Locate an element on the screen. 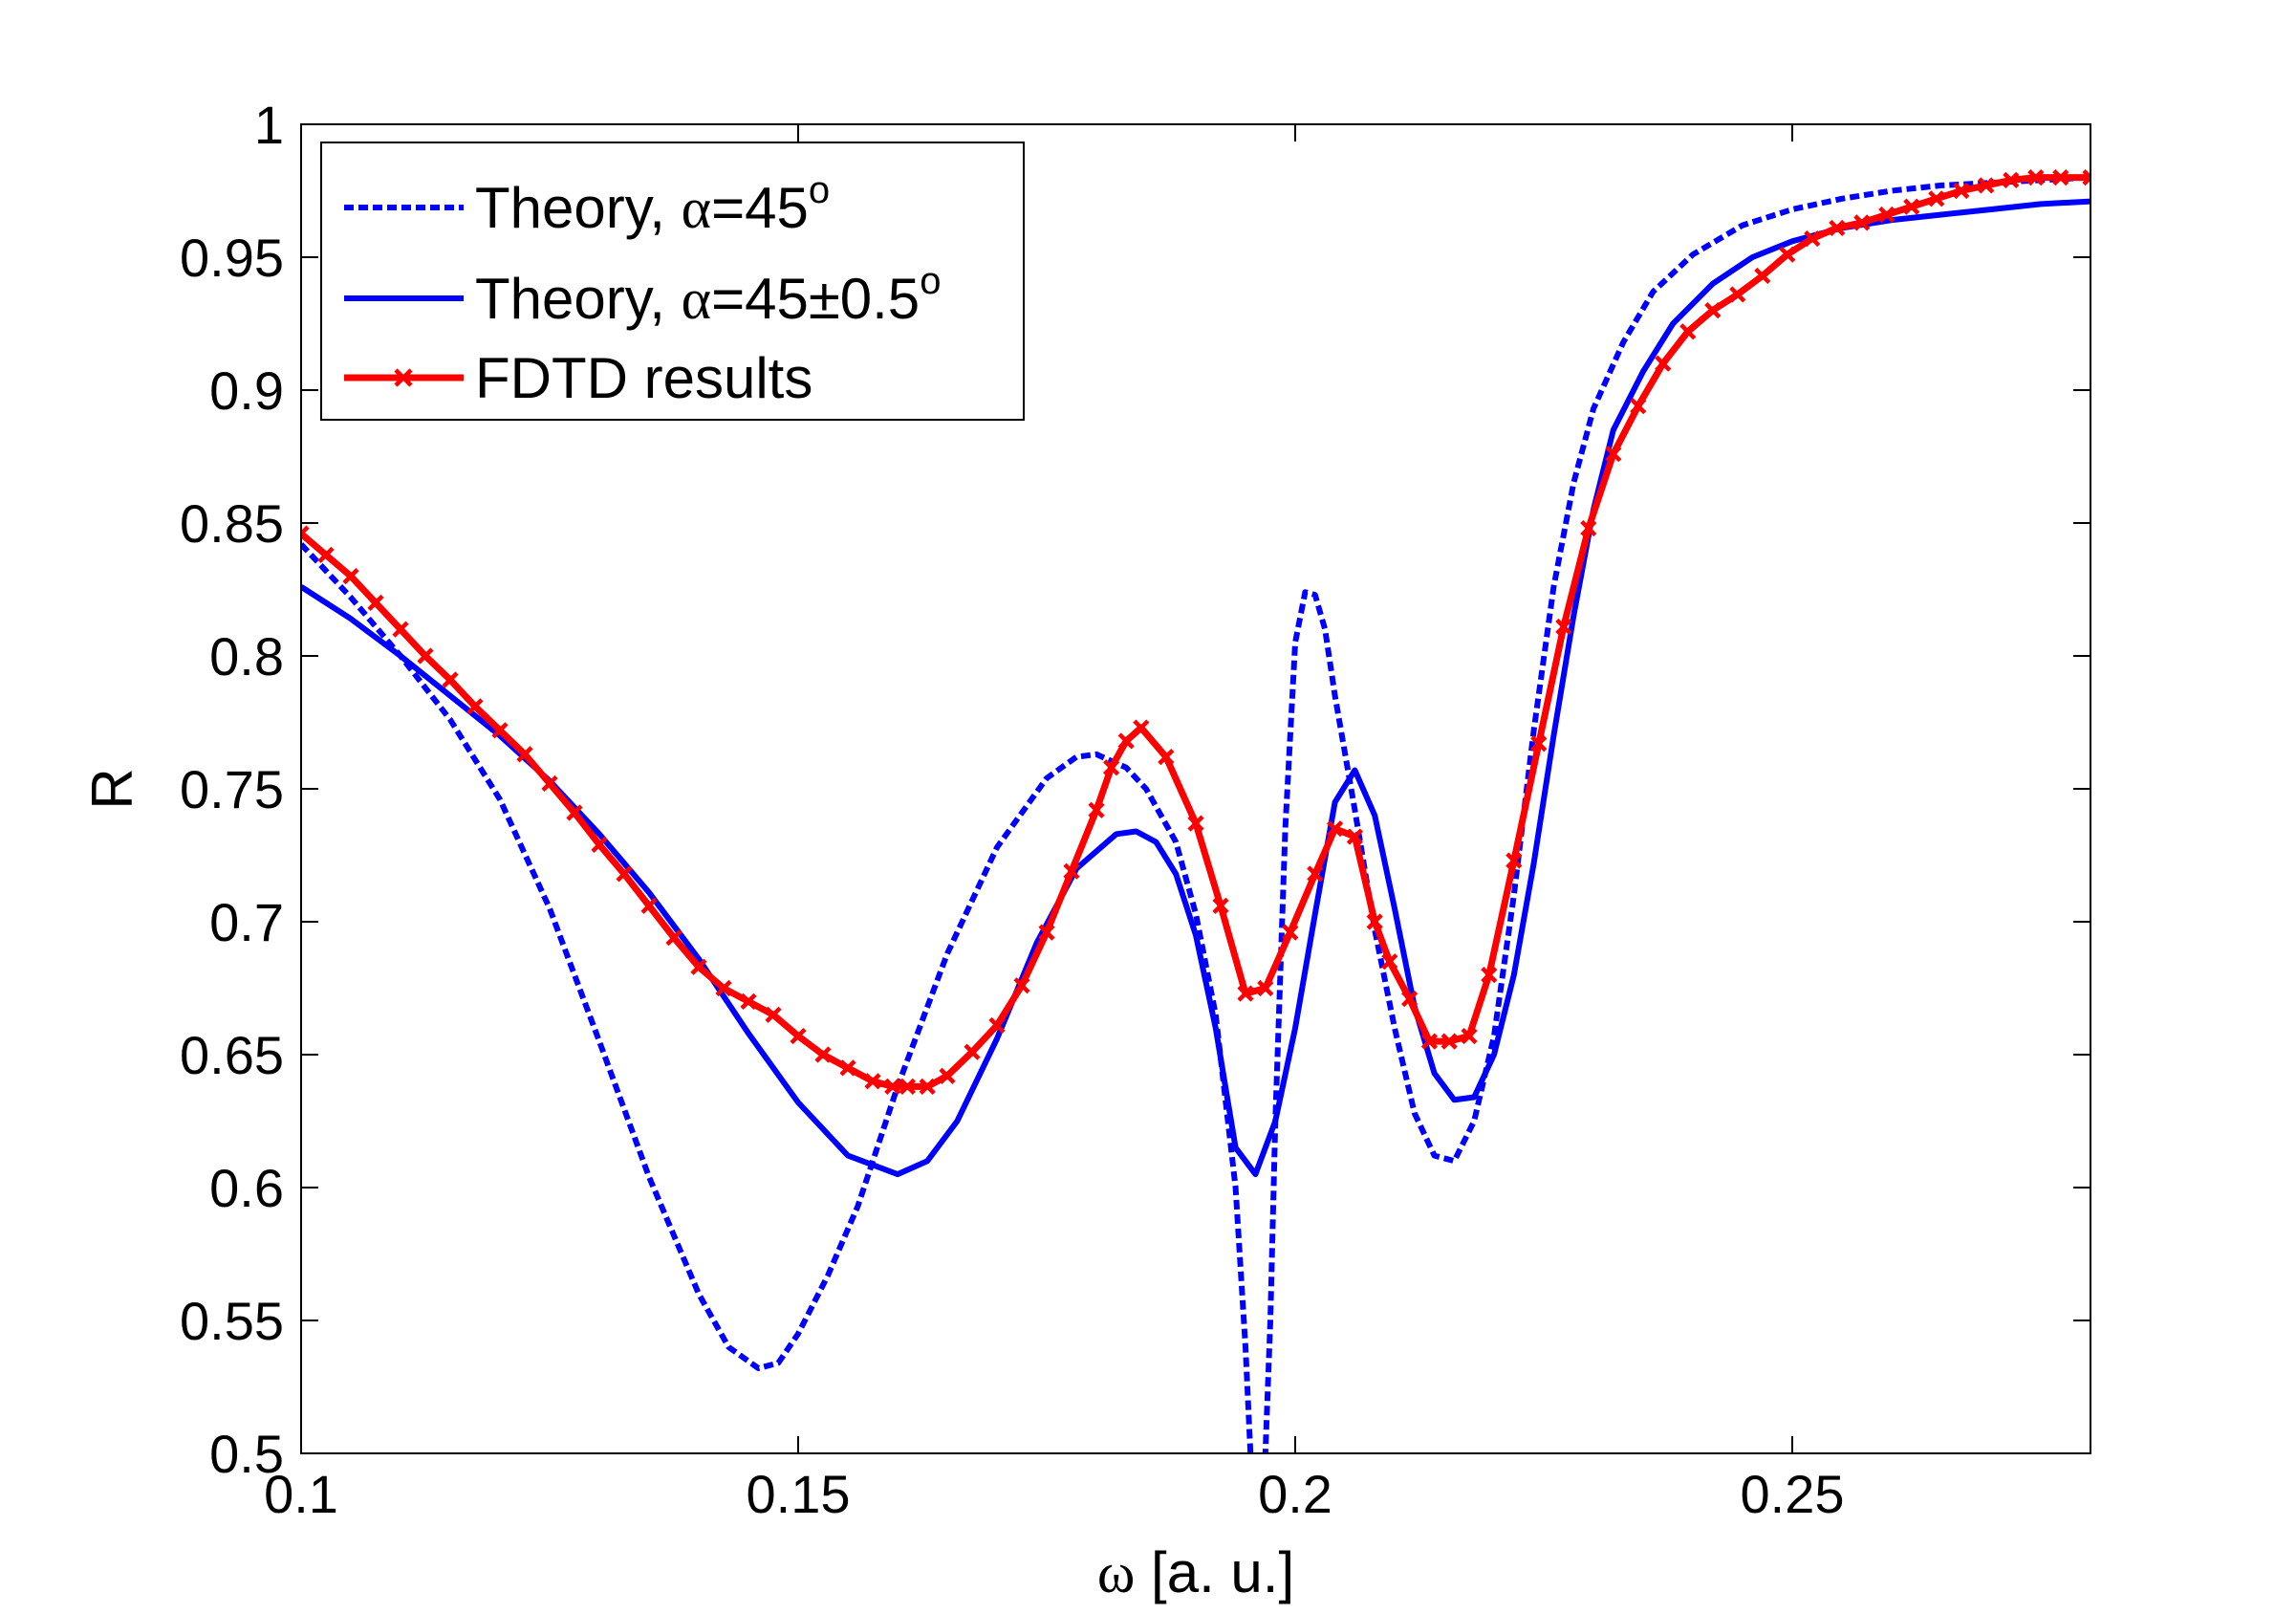  x-axis-label: ω [a. u.] is located at coordinates (1195, 1572).